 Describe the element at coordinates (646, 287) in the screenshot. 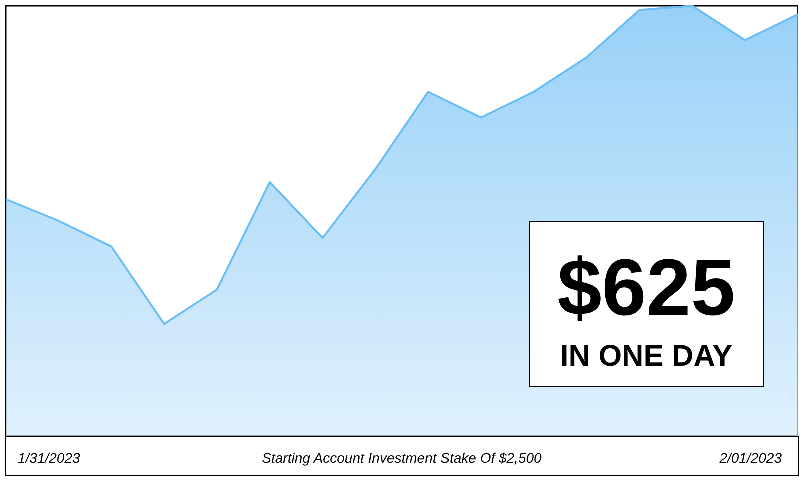

I see `annotation: $625` at that location.